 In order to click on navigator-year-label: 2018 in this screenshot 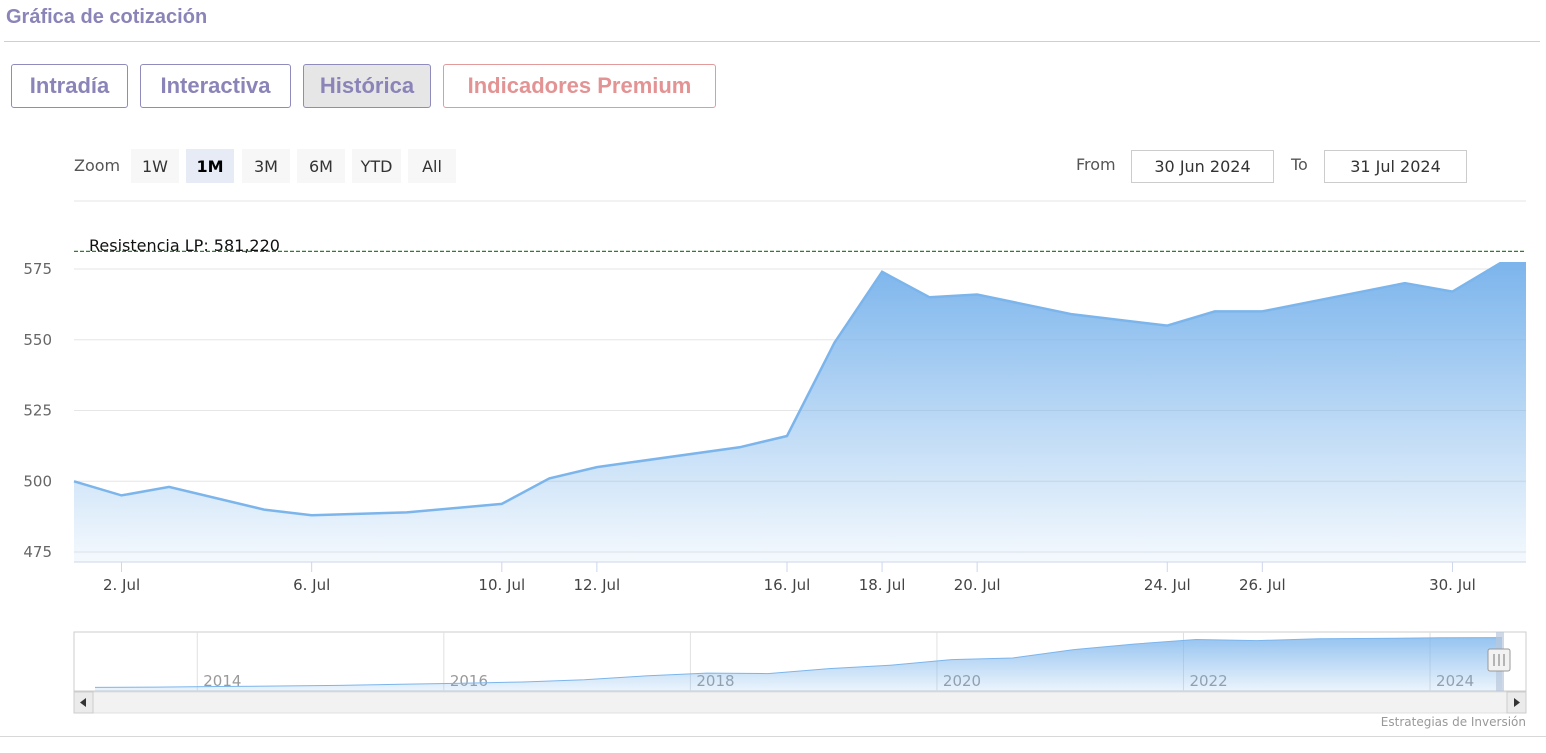, I will do `click(715, 681)`.